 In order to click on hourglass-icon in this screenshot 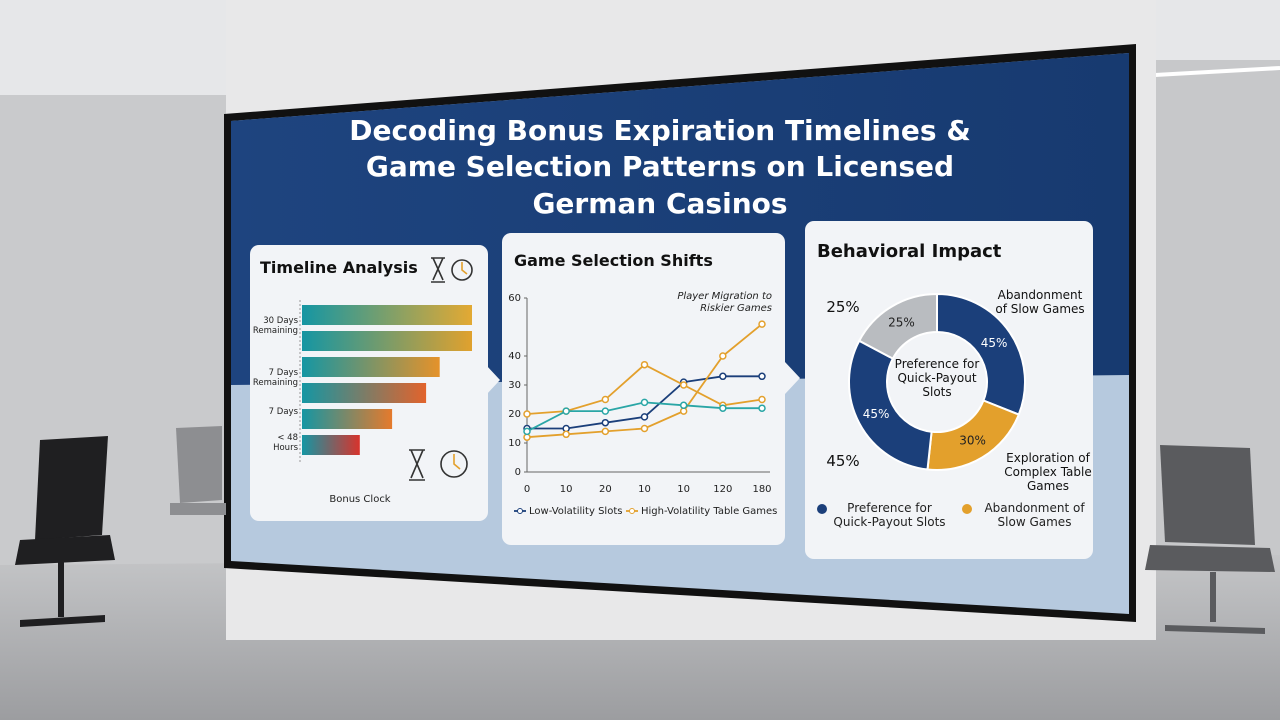, I will do `click(441, 369)`.